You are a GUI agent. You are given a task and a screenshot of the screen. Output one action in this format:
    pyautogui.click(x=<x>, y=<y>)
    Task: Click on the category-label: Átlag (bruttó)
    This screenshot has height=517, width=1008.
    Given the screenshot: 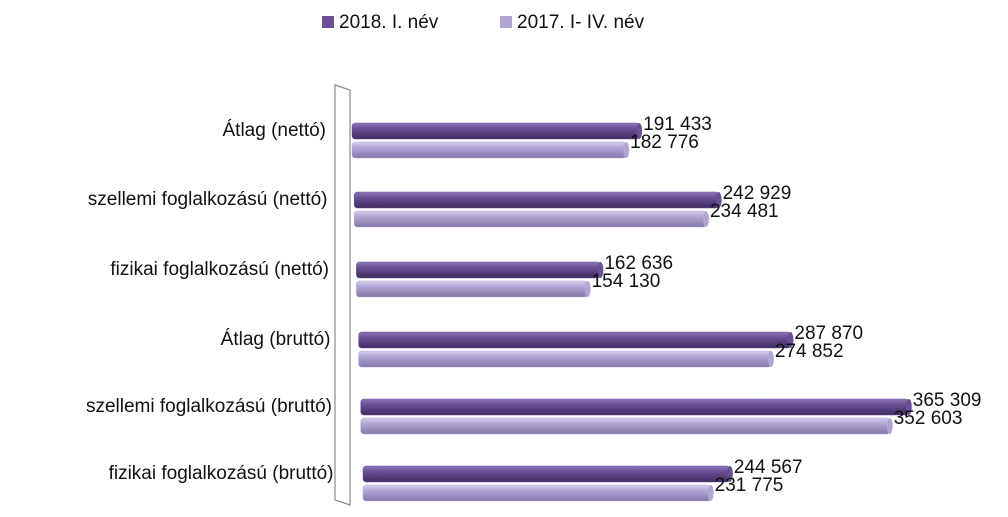 What is the action you would take?
    pyautogui.click(x=276, y=339)
    